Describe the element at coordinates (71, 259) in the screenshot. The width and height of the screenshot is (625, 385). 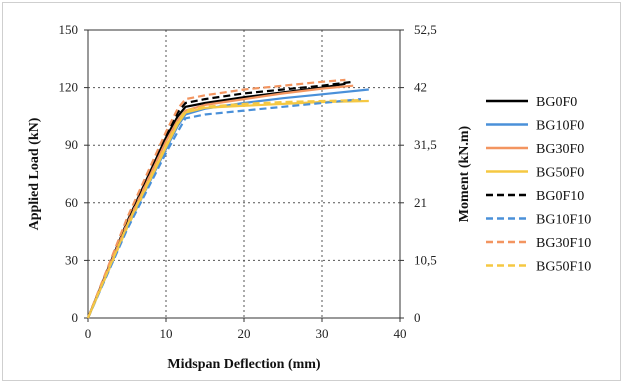
I see `y-tick-label: 30` at that location.